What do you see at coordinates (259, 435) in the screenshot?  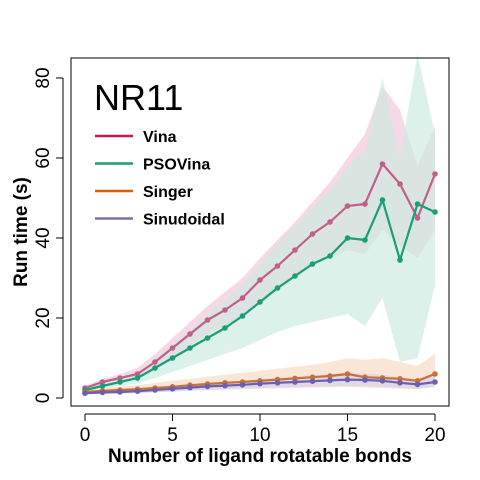 I see `x-tick-label: 10` at bounding box center [259, 435].